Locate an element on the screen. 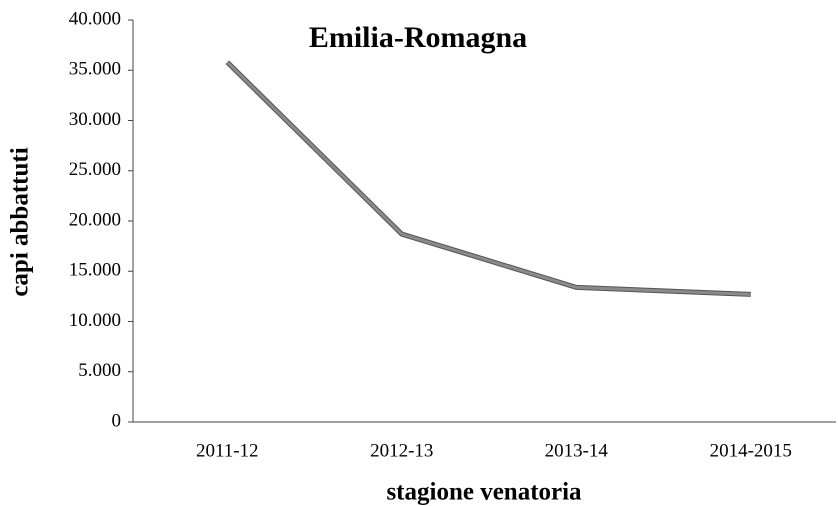  y-tick-label: 5.000 is located at coordinates (99, 370).